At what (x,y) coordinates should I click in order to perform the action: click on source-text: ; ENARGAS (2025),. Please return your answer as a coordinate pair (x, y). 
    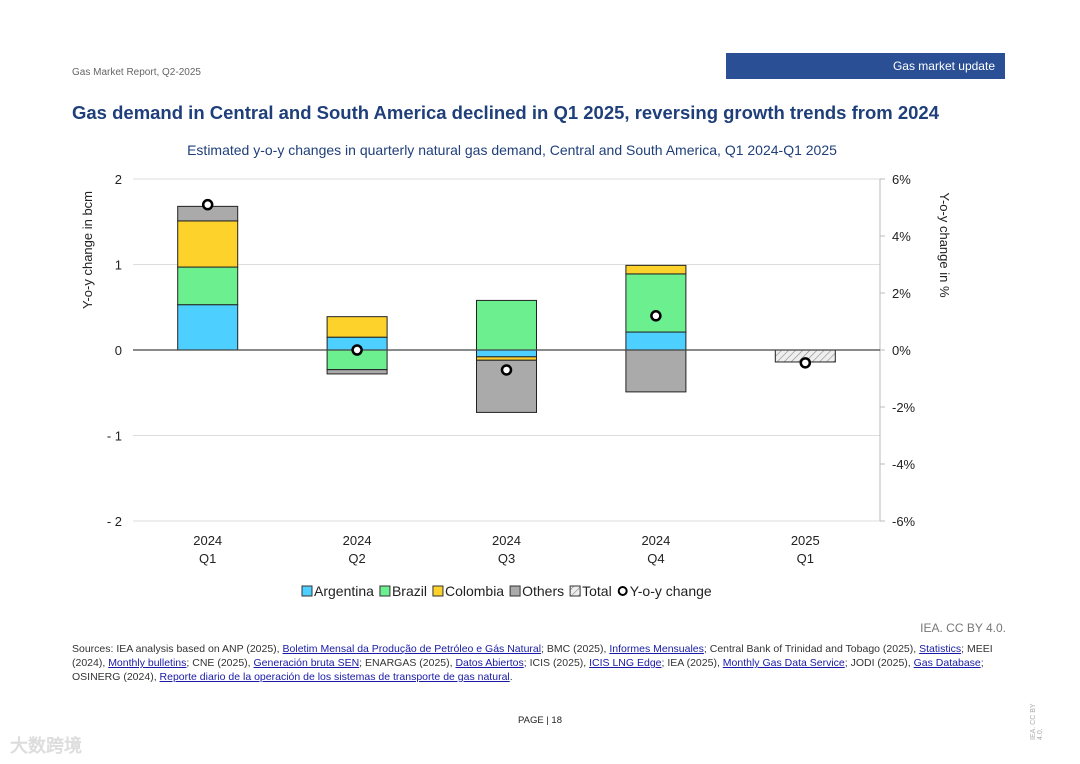
    Looking at the image, I should click on (407, 663).